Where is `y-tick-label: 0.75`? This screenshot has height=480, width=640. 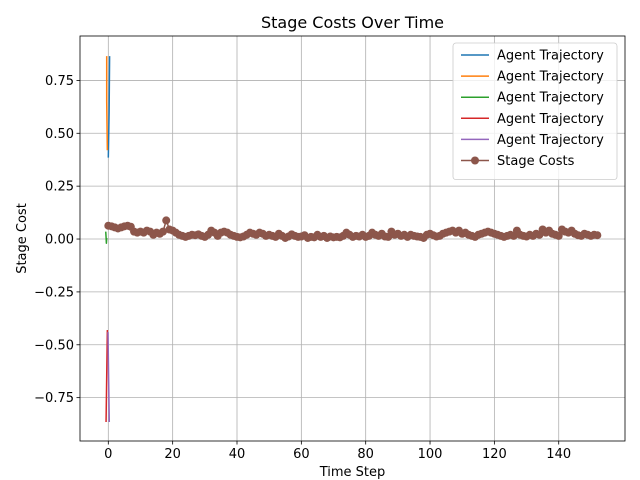 y-tick-label: 0.75 is located at coordinates (59, 81).